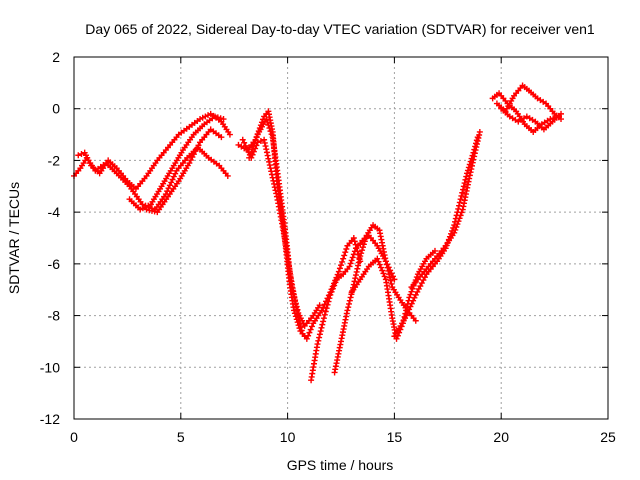  I want to click on series-line, so click(151, 178).